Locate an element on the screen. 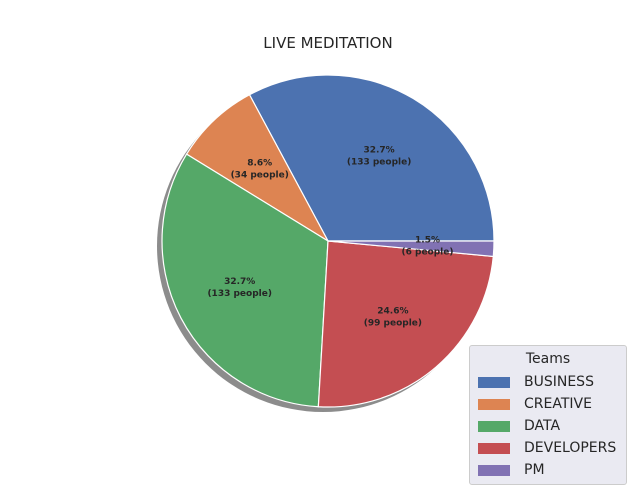 This screenshot has width=640, height=485. legend-label: BUSINESS is located at coordinates (559, 382).